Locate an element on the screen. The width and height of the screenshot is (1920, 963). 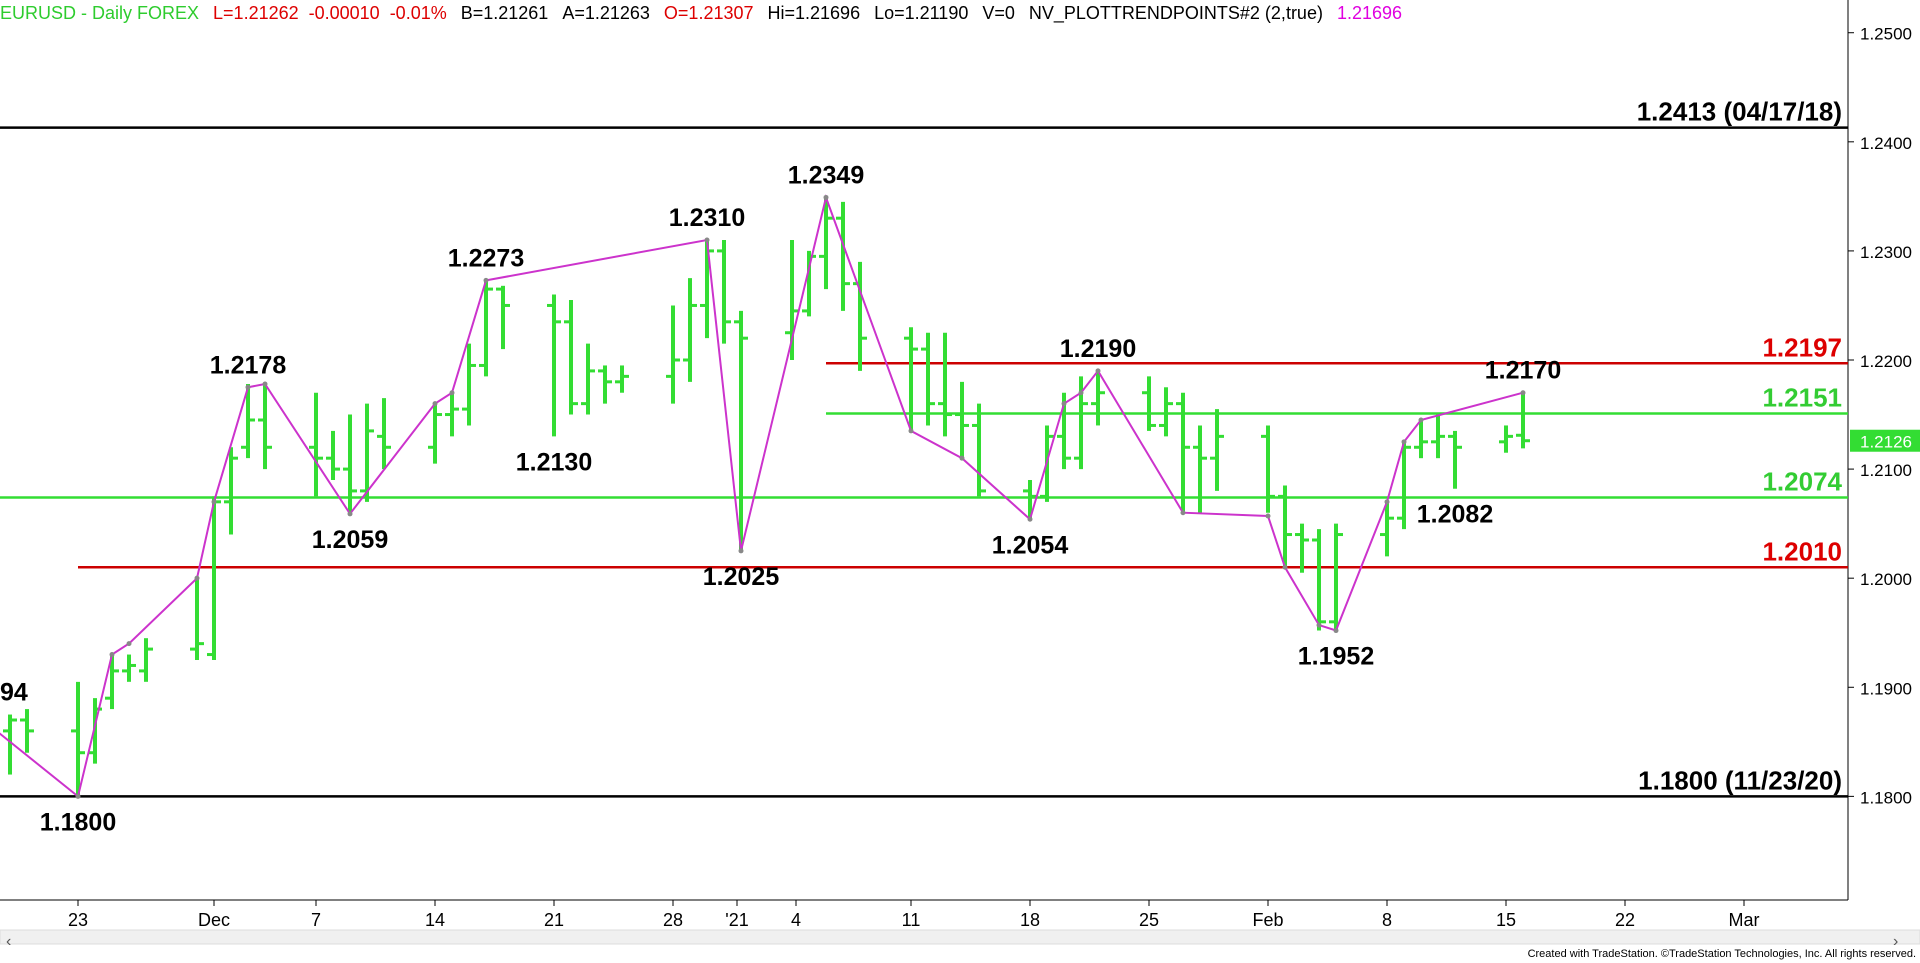
trend-point-label: 1.2170 is located at coordinates (1523, 371).